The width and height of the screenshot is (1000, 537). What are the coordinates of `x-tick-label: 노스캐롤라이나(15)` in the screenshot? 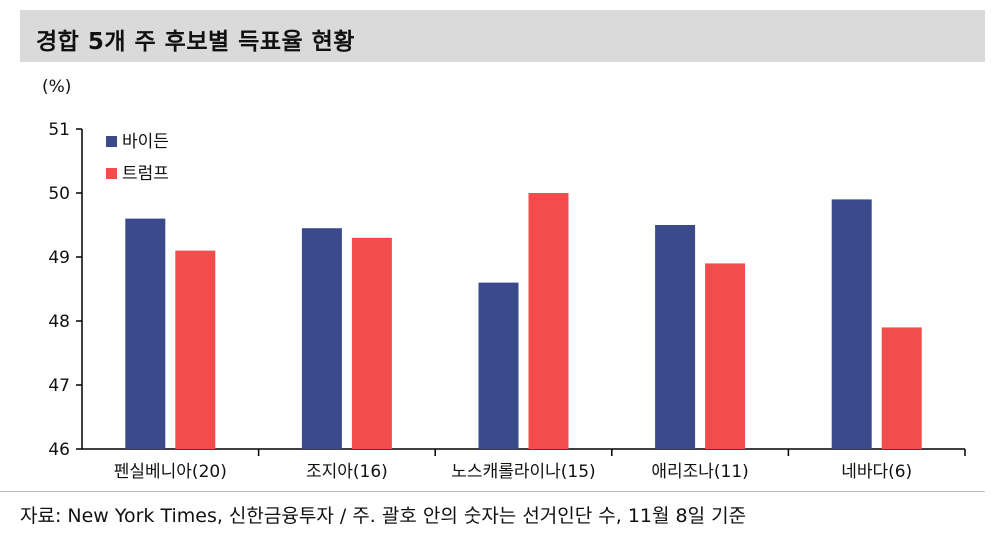 It's located at (523, 472).